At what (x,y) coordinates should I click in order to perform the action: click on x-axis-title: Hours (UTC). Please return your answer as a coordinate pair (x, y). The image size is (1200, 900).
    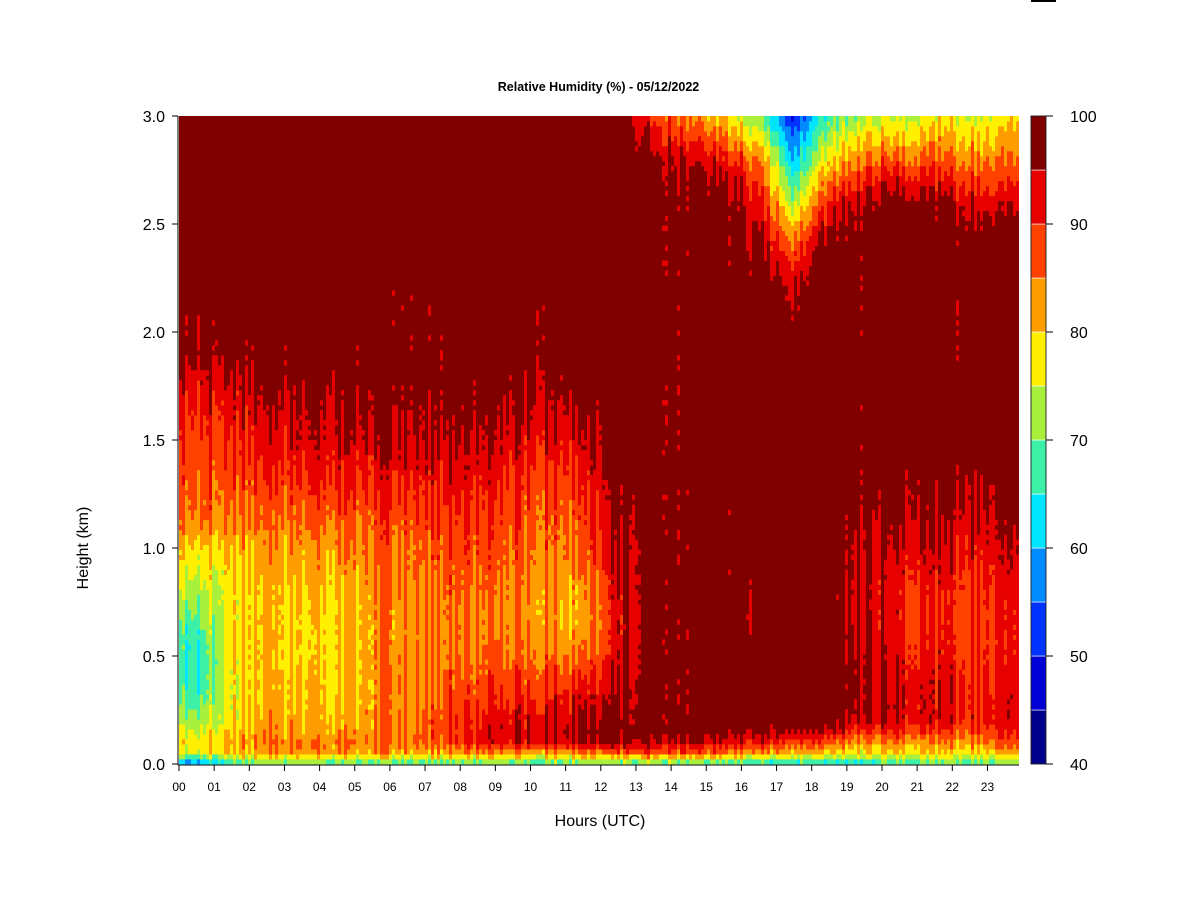
    Looking at the image, I should click on (600, 821).